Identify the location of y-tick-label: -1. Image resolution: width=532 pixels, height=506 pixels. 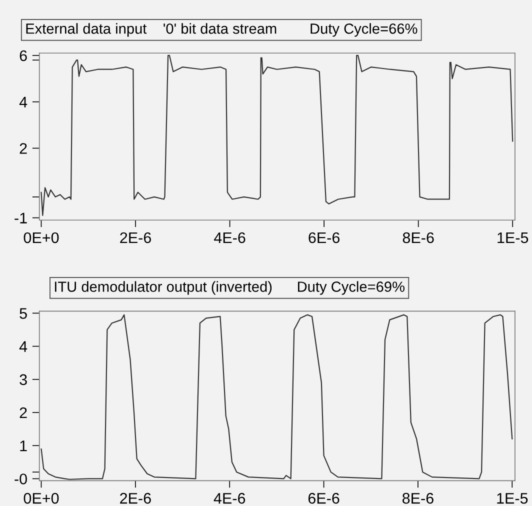
(20, 218).